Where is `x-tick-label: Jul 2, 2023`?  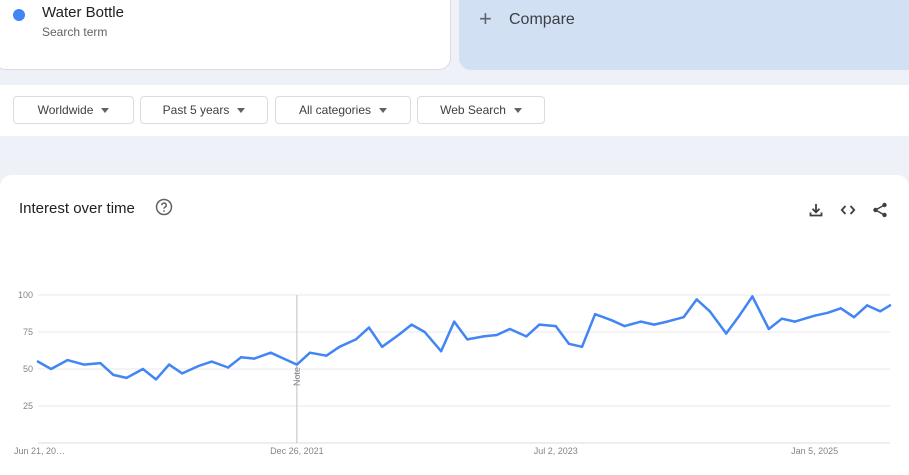
x-tick-label: Jul 2, 2023 is located at coordinates (556, 451).